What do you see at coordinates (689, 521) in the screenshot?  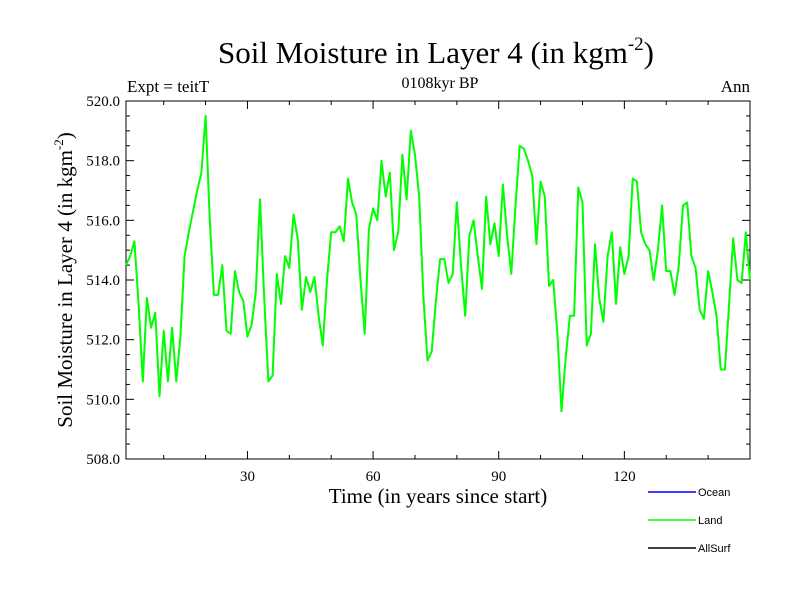 I see `legend: Ocean Land AllSurf` at bounding box center [689, 521].